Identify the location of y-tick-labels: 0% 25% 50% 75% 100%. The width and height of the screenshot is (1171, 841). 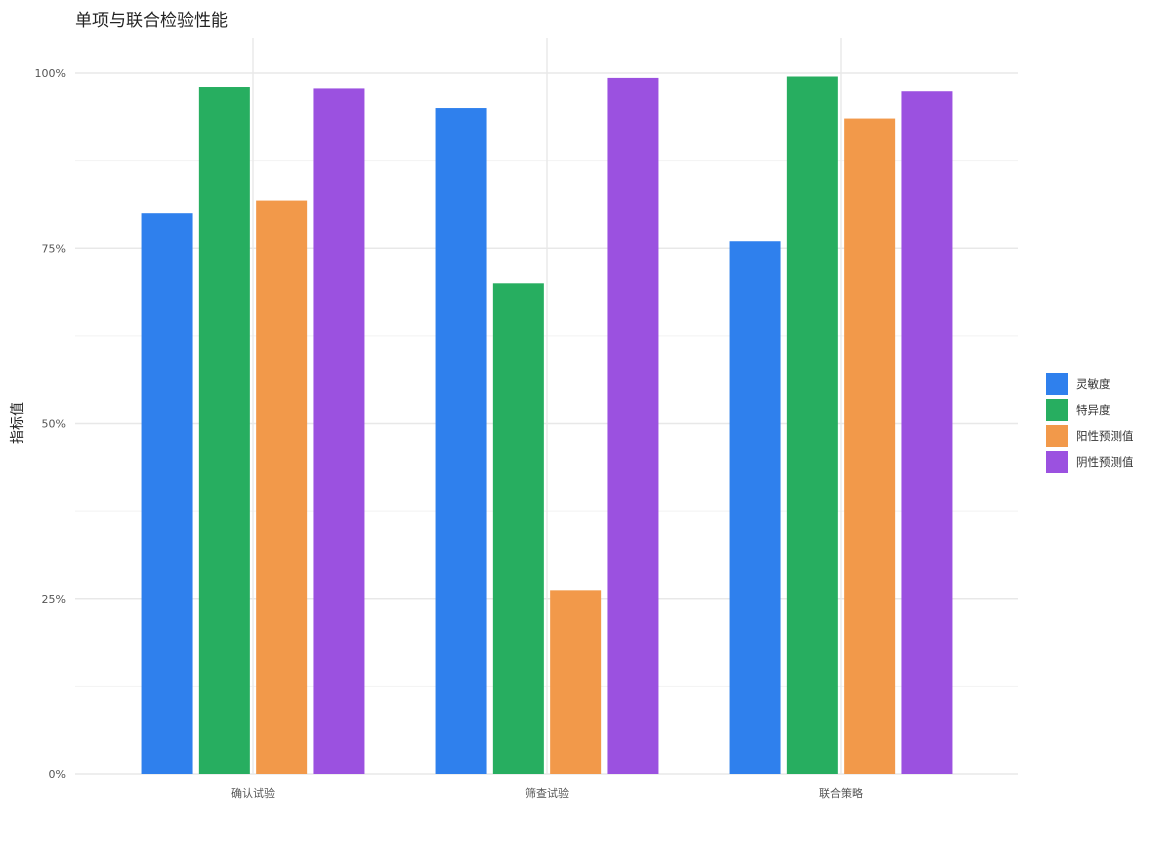
(50, 424).